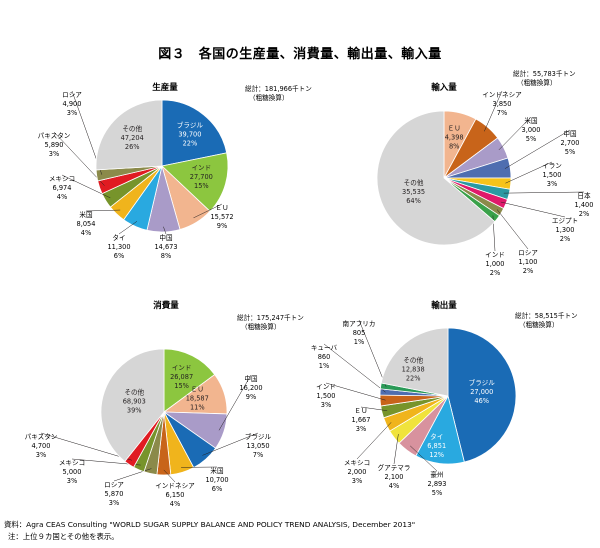 This screenshot has height=548, width=600. What do you see at coordinates (444, 305) in the screenshot?
I see `chart-title: 輸出量` at bounding box center [444, 305].